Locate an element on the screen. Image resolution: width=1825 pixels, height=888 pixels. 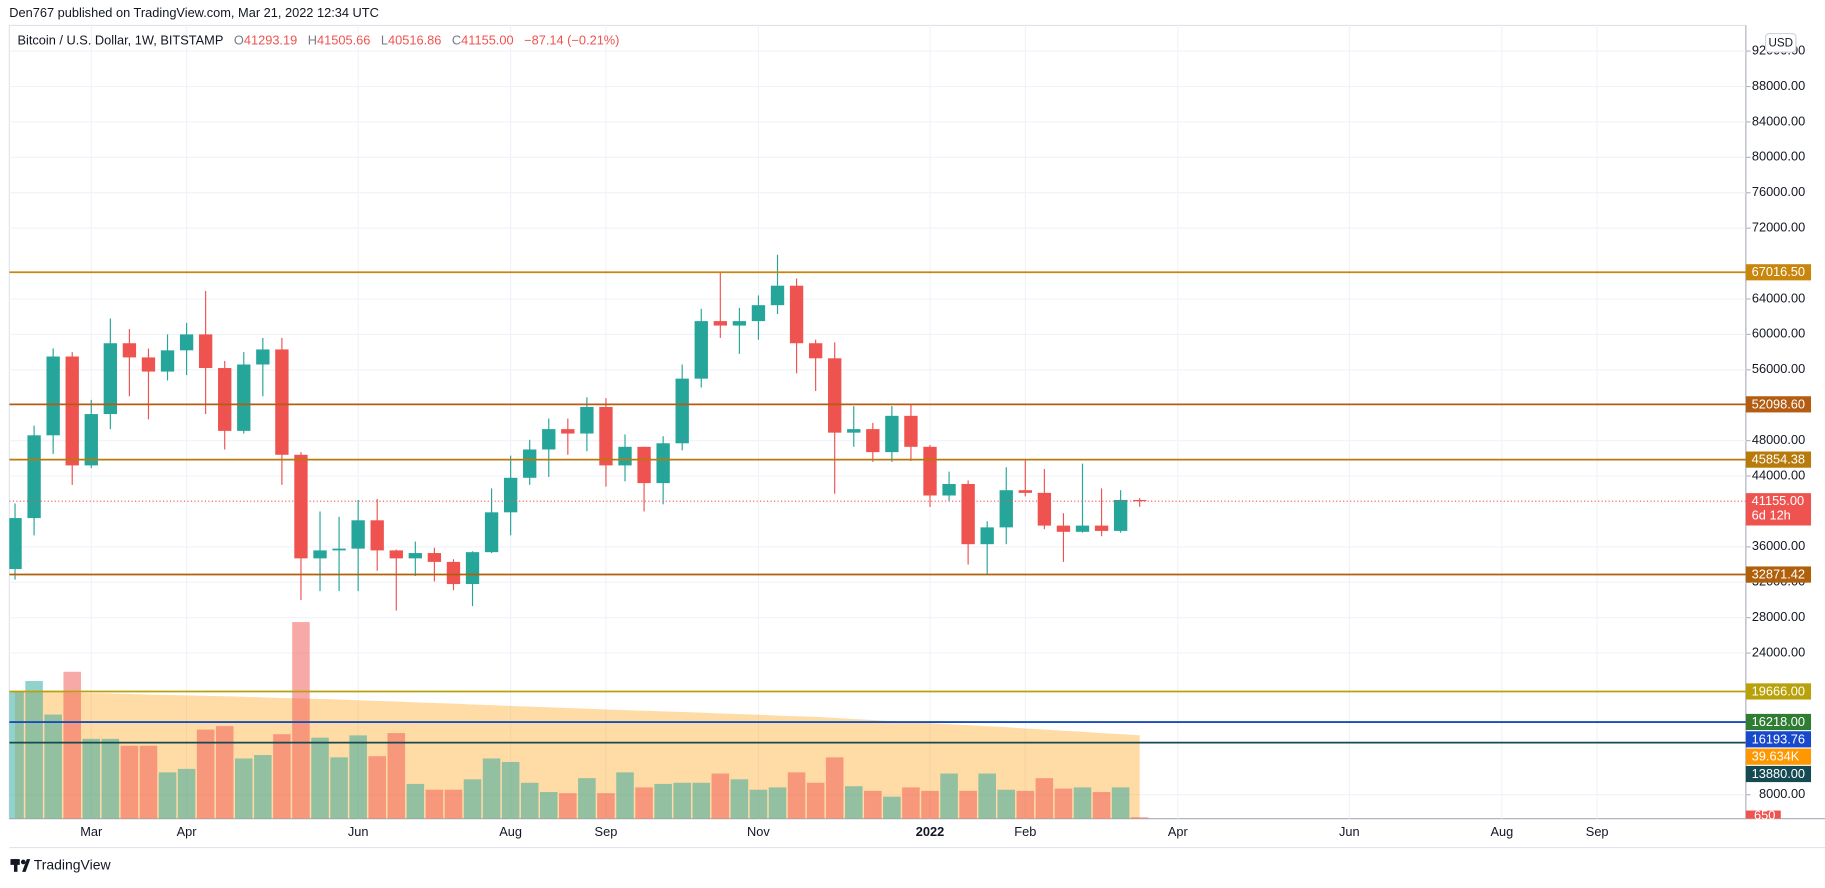
currency-label: USD is located at coordinates (1780, 42).